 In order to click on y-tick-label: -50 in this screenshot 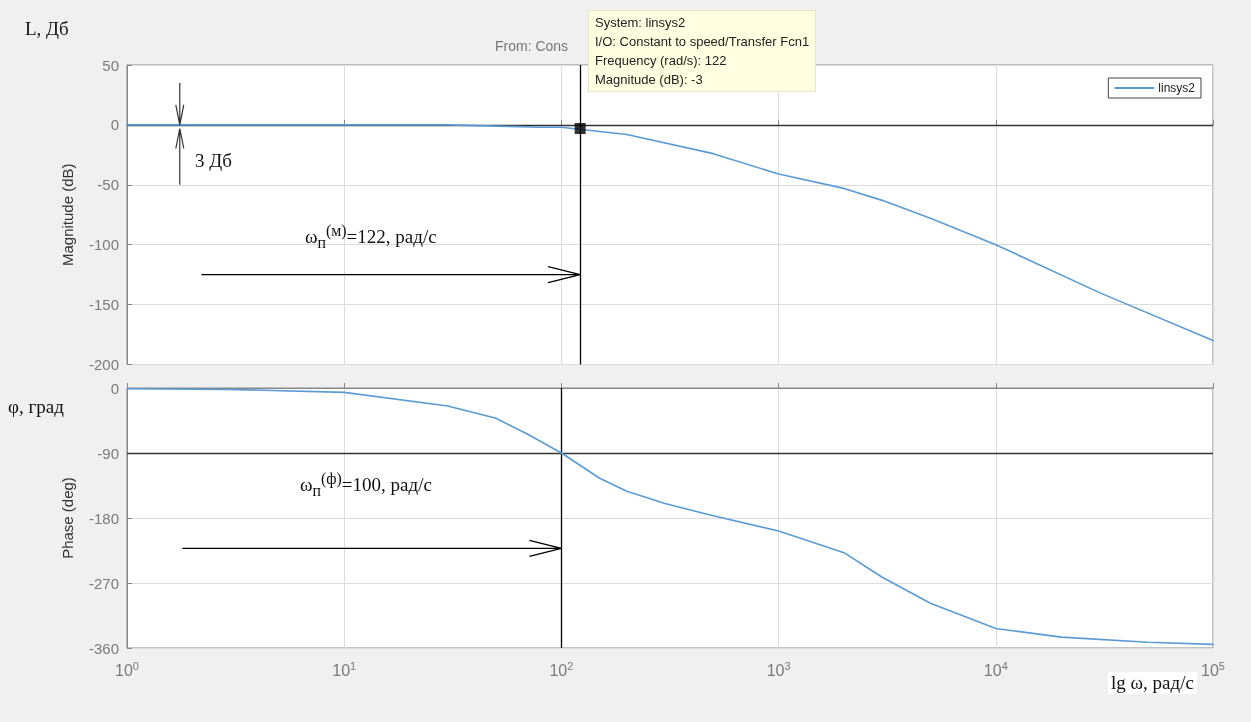, I will do `click(108, 185)`.